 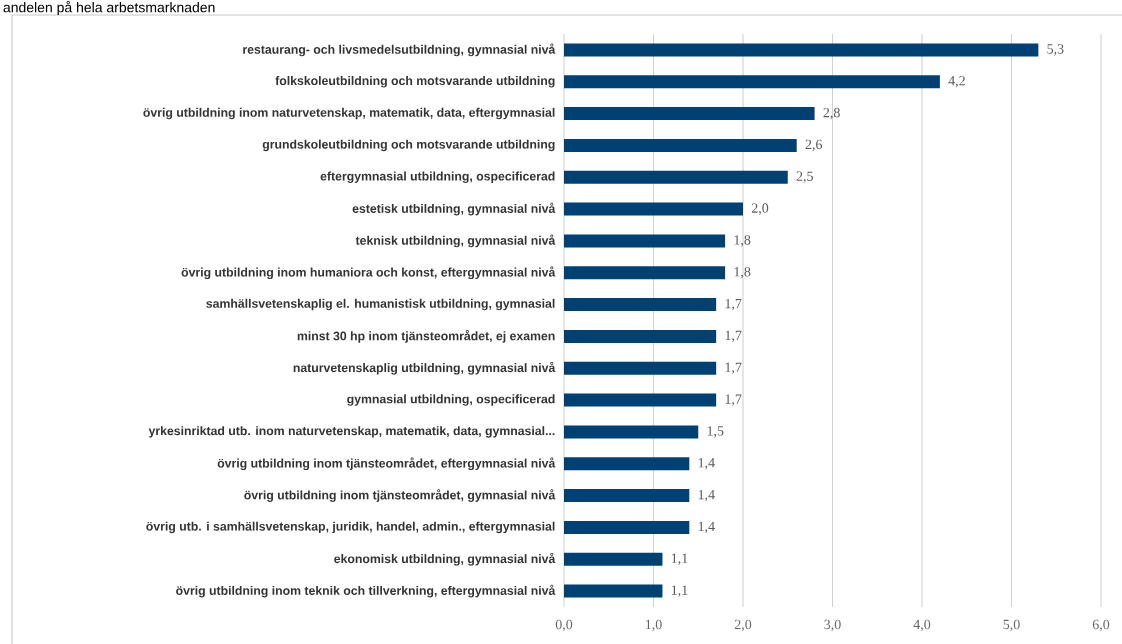 What do you see at coordinates (380, 304) in the screenshot?
I see `y-tick-label: samhällsvetenskaplig el. humanistisk utbildning, gymnasial` at bounding box center [380, 304].